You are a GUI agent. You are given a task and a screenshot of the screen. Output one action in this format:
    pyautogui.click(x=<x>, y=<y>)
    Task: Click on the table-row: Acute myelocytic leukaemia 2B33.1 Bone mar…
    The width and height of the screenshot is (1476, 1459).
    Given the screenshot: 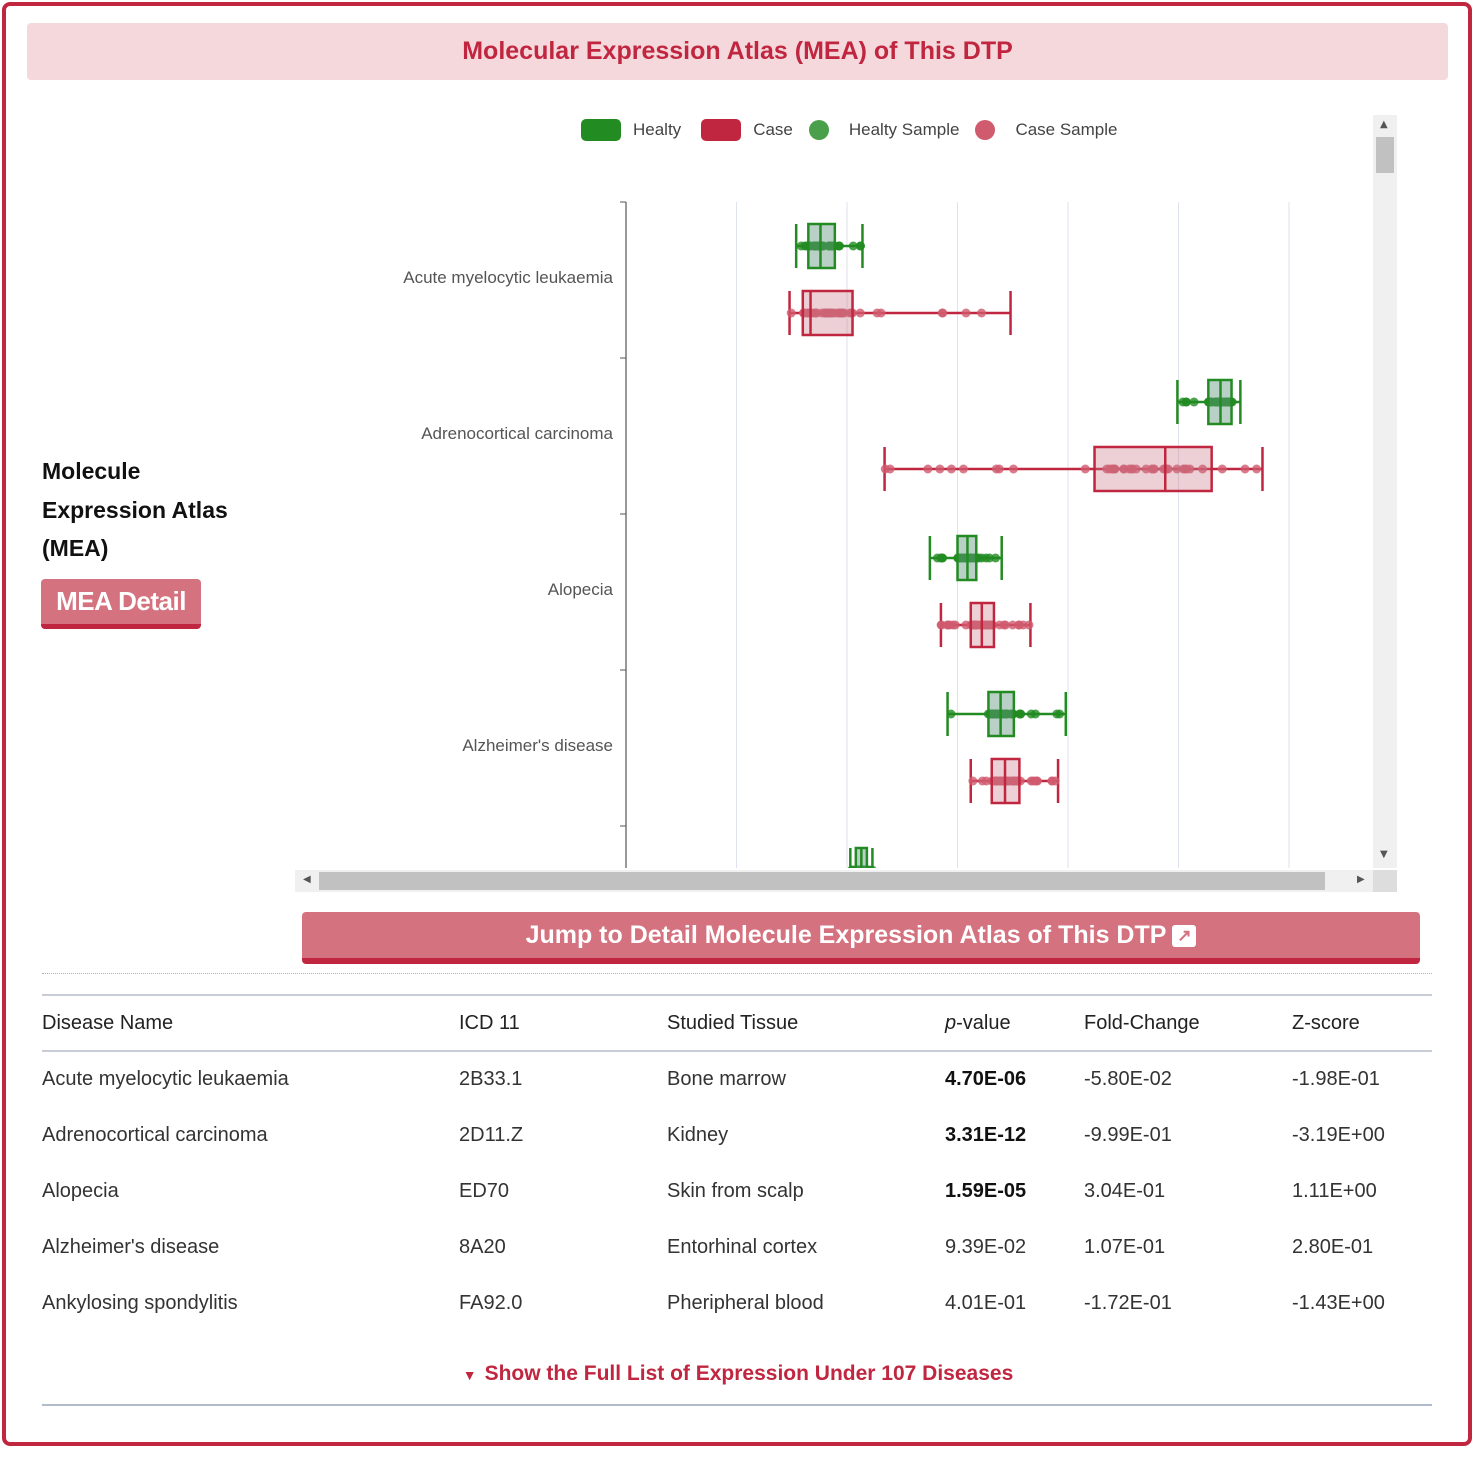 What is the action you would take?
    pyautogui.click(x=737, y=1079)
    